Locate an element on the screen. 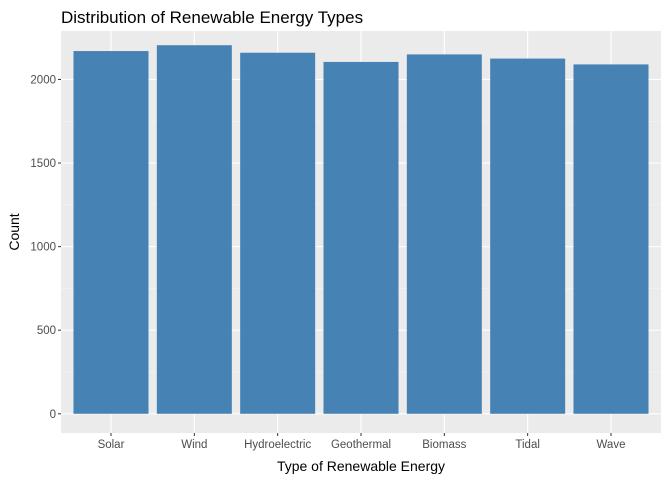 This screenshot has width=672, height=480. y-tick-label: 1500 is located at coordinates (43, 164).